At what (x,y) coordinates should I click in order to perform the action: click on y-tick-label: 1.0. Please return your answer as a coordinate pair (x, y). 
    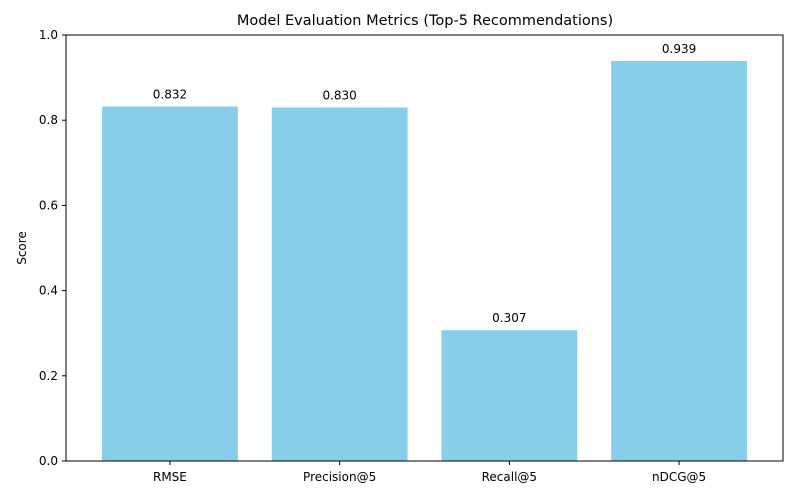
    Looking at the image, I should click on (48, 35).